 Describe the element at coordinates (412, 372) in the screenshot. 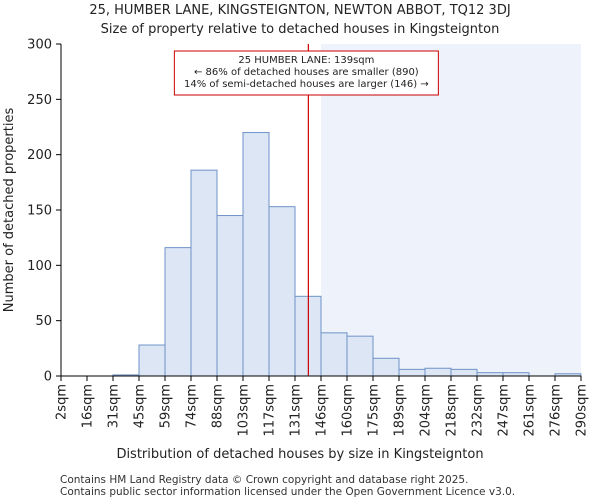

I see `bar-189sqm` at that location.